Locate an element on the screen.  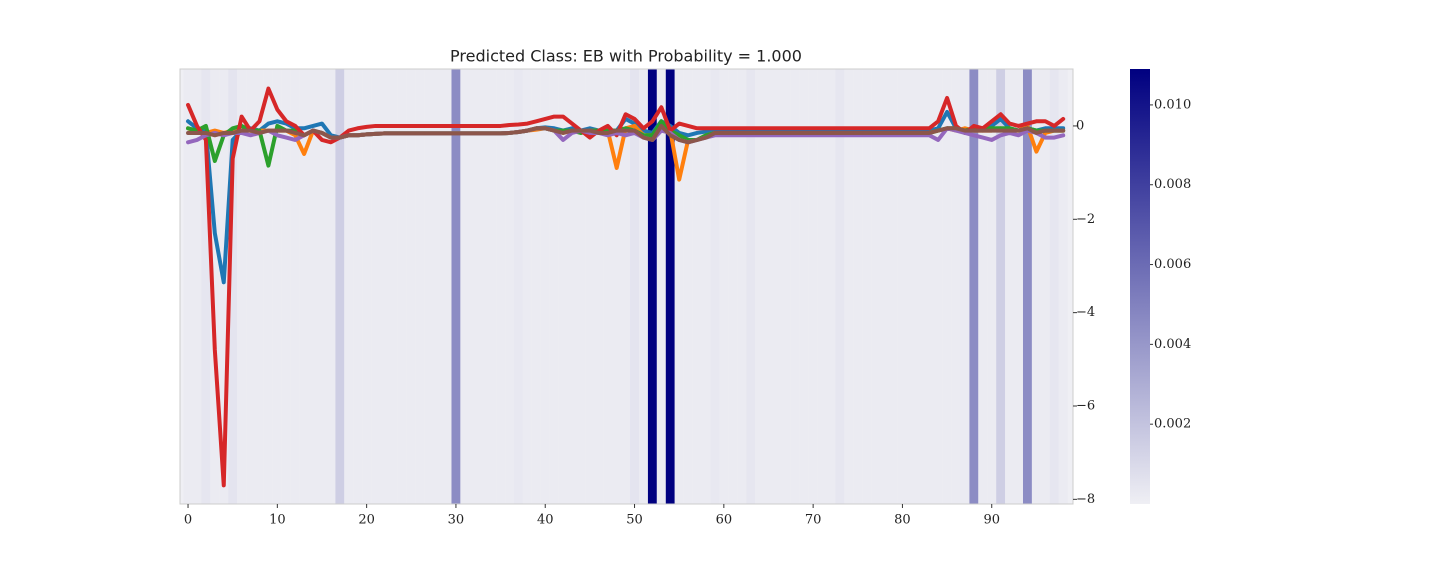
colorbar-tick-label: 0.006 is located at coordinates (1172, 264).